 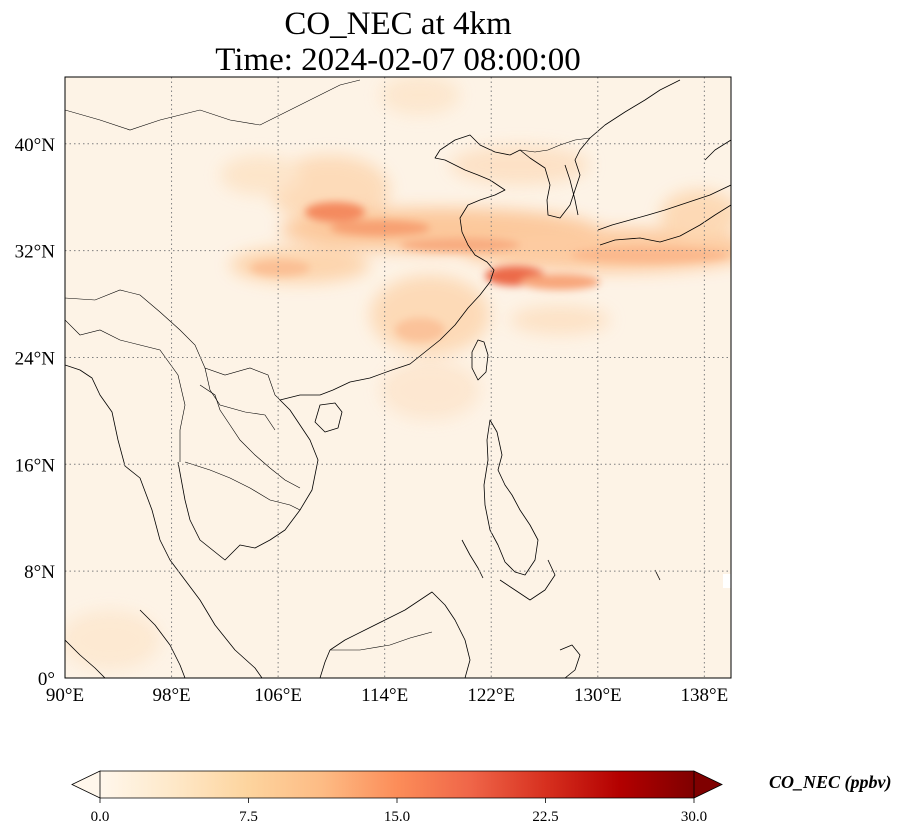 I want to click on colorbar-extend-max, so click(x=708, y=784).